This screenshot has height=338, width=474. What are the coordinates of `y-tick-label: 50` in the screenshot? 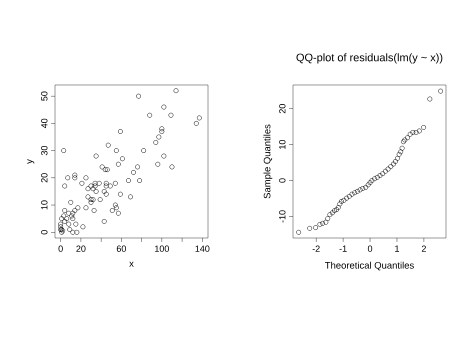 It's located at (44, 96).